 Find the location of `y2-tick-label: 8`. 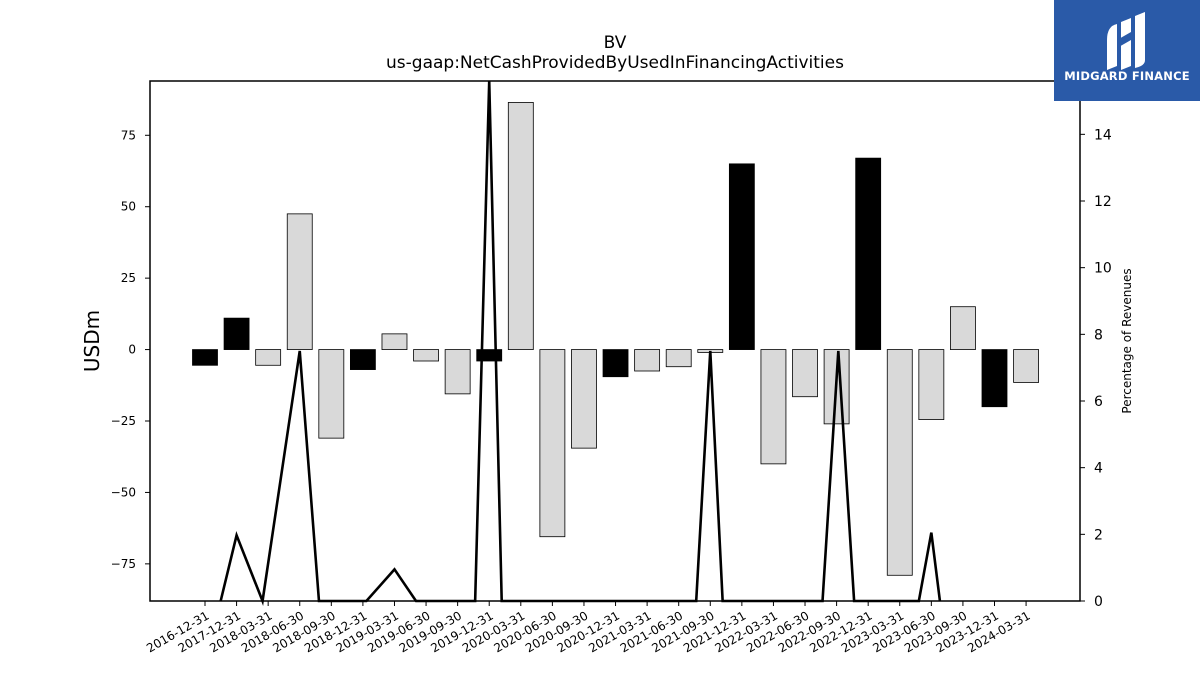

y2-tick-label: 8 is located at coordinates (1098, 335).